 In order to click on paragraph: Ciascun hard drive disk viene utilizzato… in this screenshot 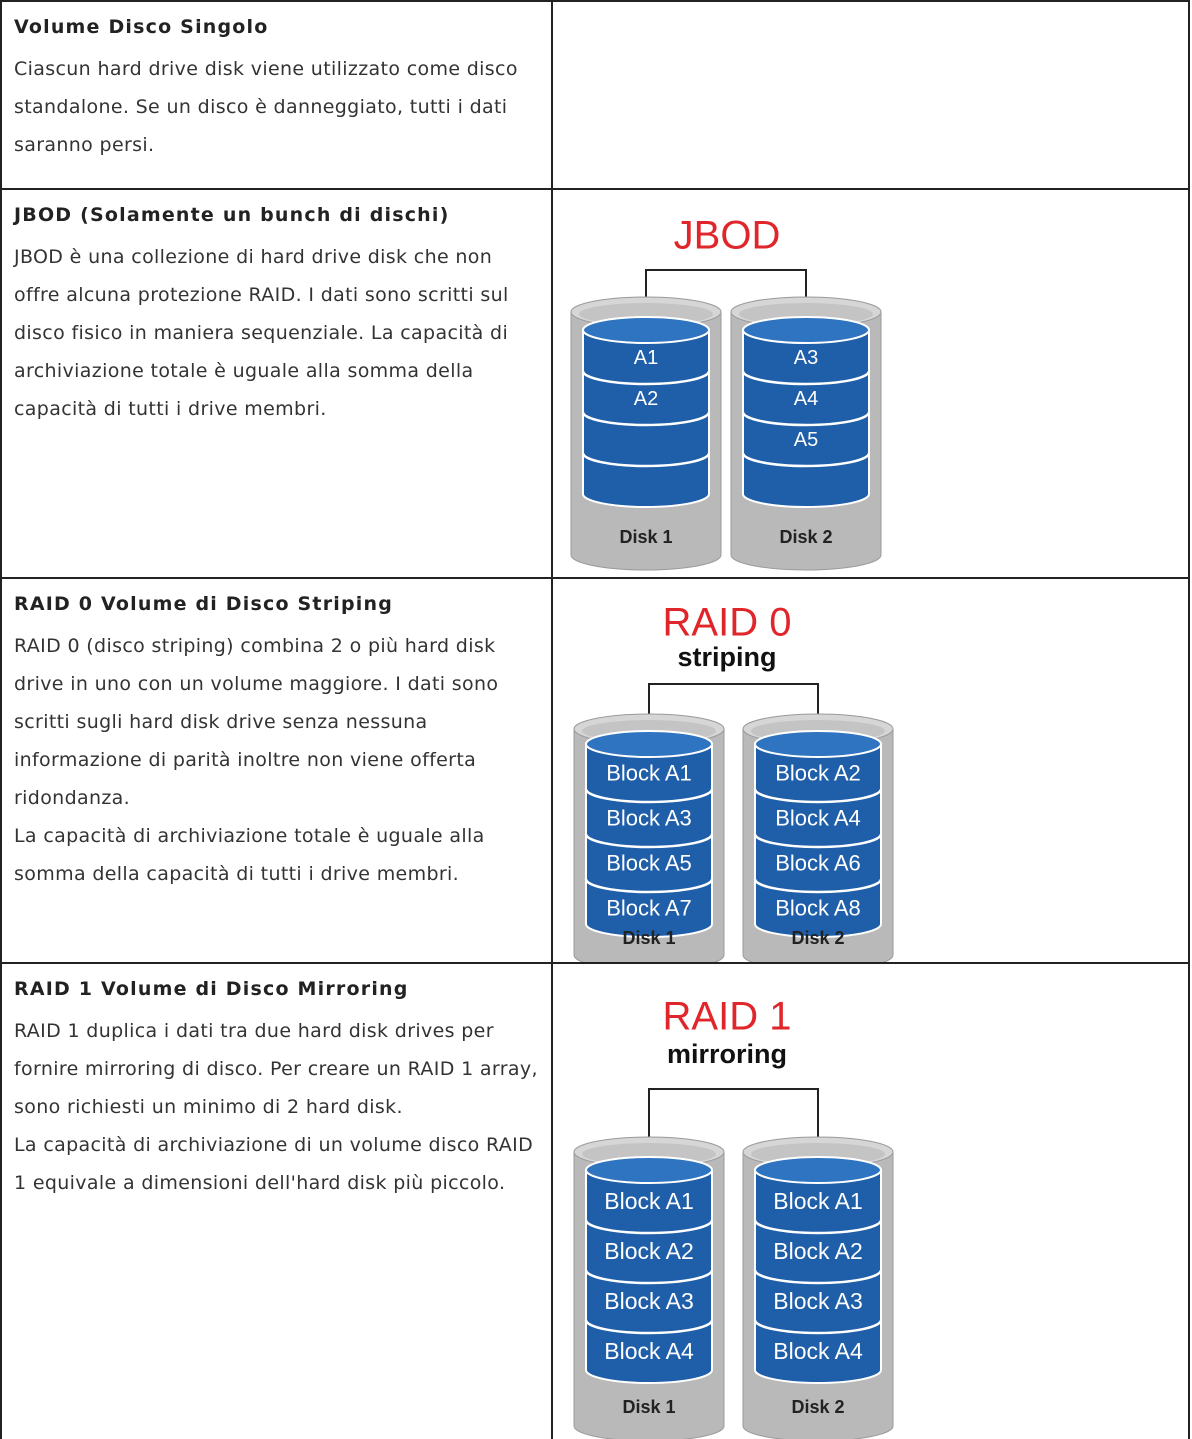, I will do `click(266, 107)`.